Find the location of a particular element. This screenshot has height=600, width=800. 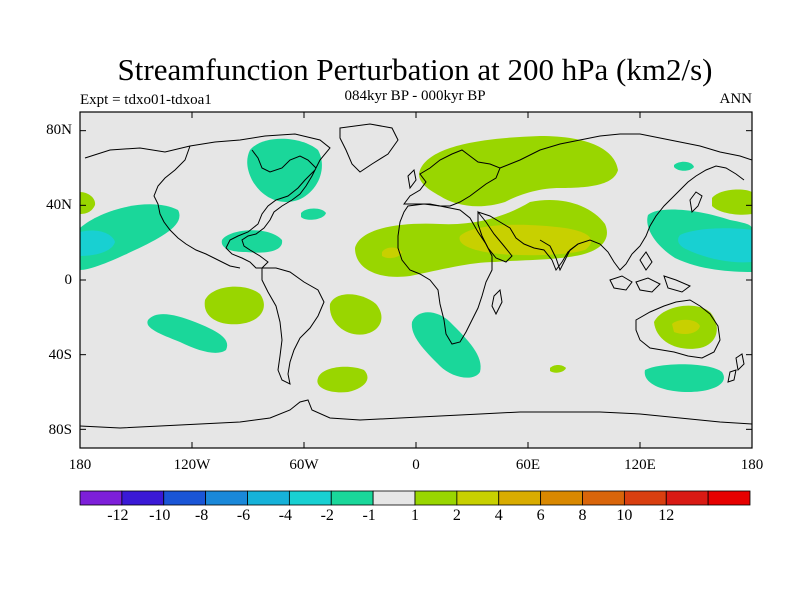

x-tick-180e: 180 is located at coordinates (752, 465).